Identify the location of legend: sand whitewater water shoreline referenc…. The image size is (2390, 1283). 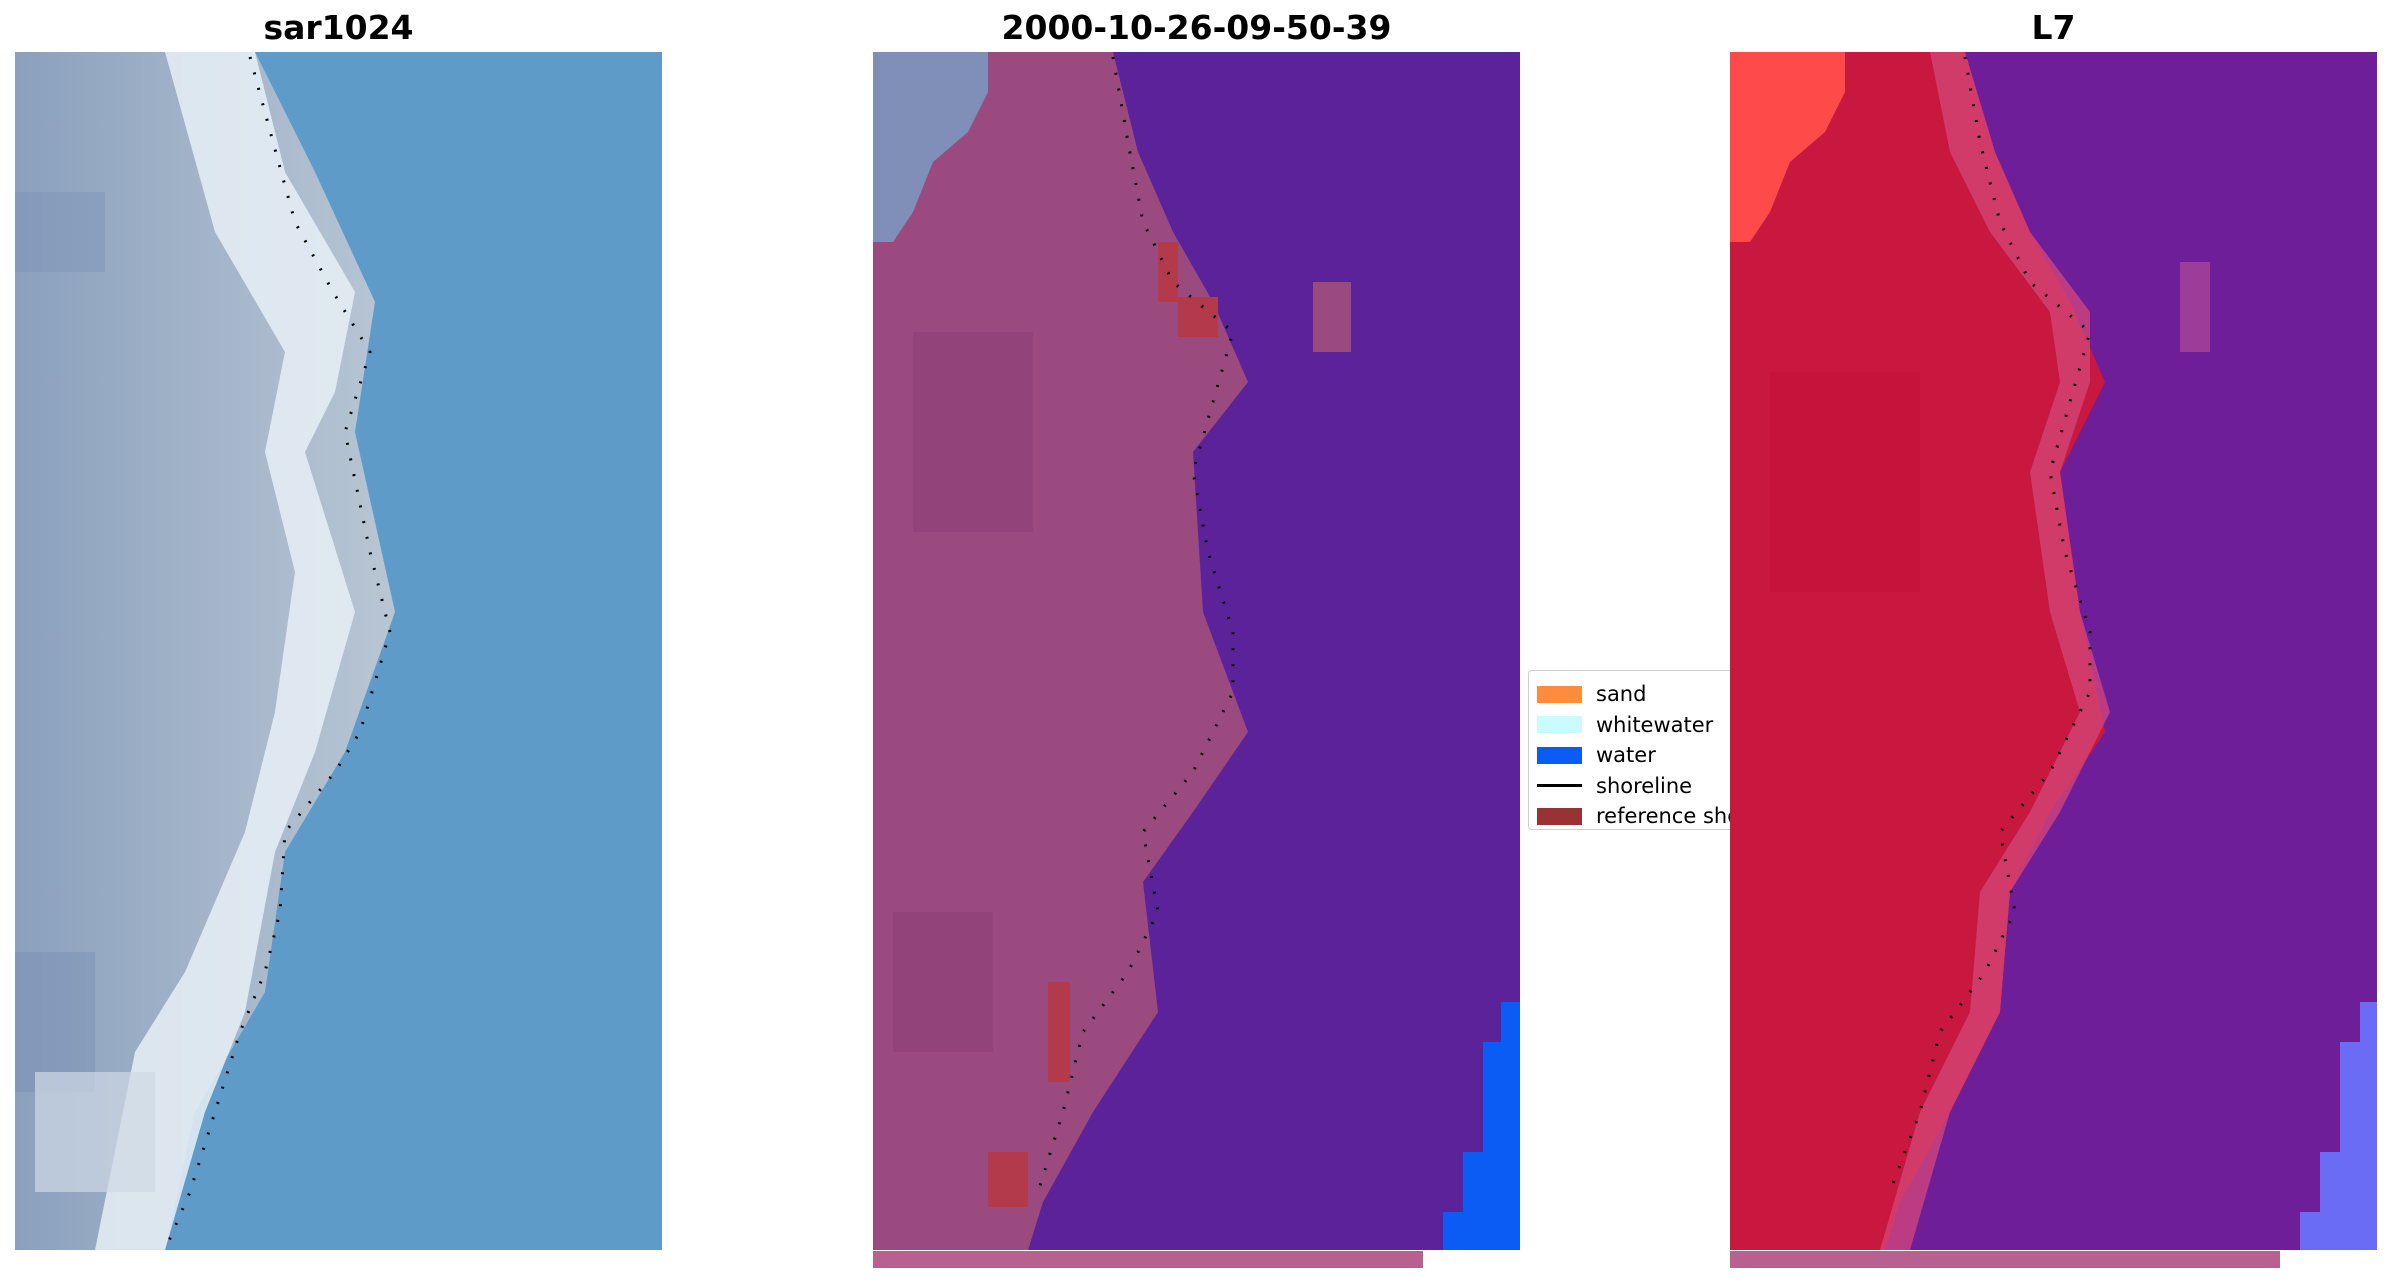
(1638, 750).